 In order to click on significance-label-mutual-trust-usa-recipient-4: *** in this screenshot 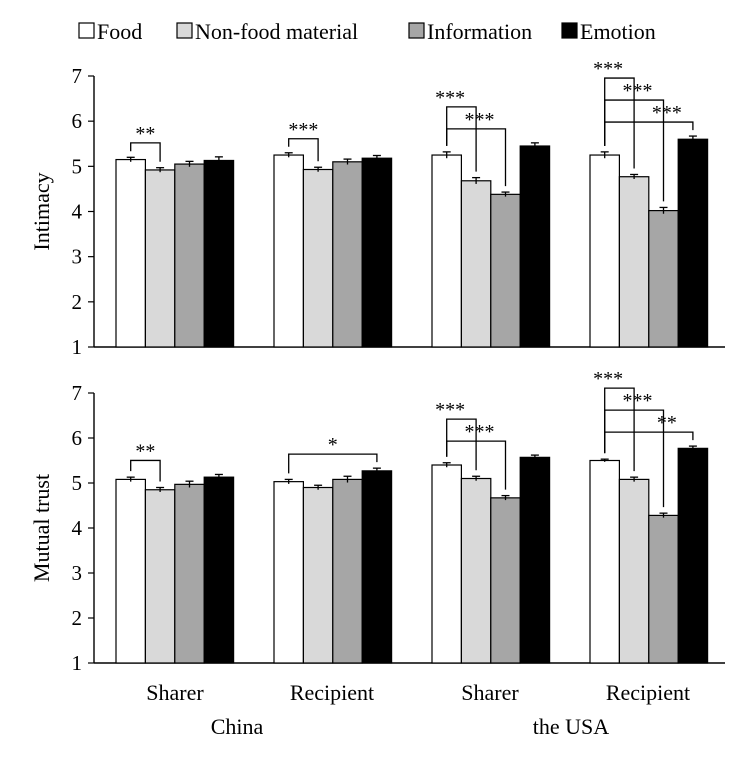, I will do `click(608, 379)`.